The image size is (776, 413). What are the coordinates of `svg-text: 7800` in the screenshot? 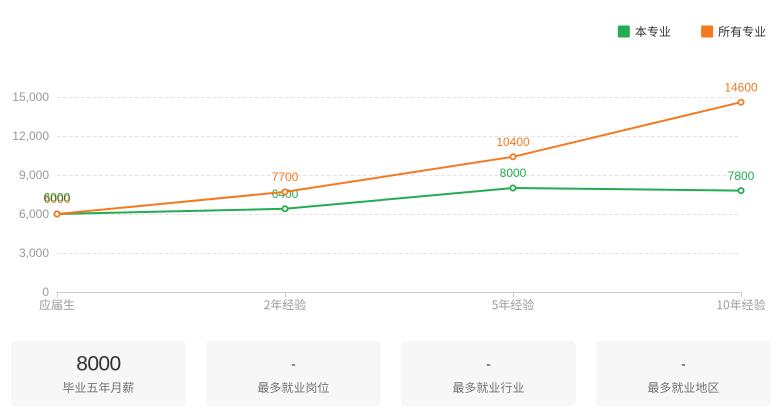 It's located at (741, 176).